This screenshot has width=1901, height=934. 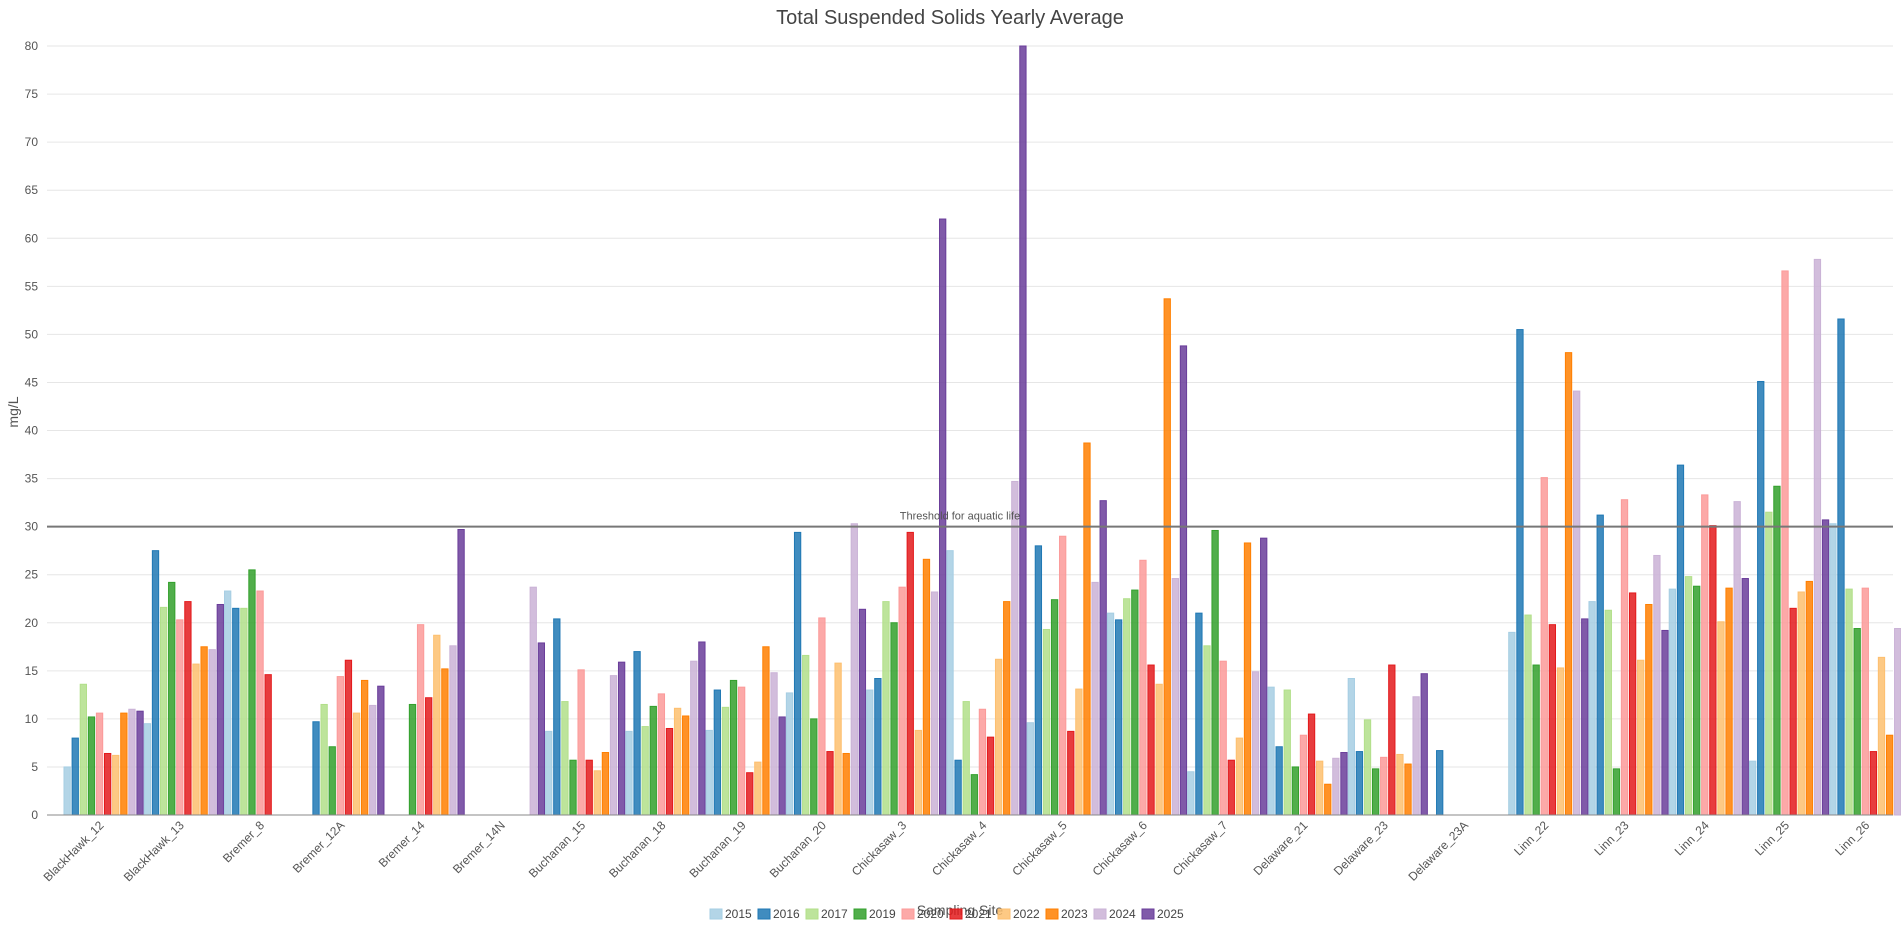 What do you see at coordinates (902, 701) in the screenshot?
I see `bar-Chickasaw_3-2020` at bounding box center [902, 701].